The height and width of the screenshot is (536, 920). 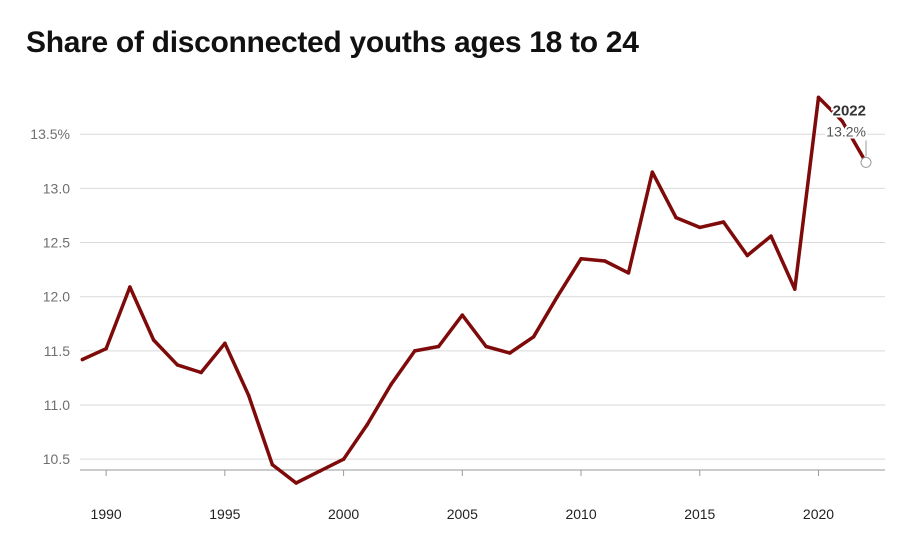 I want to click on end-annotation: 2022 13.2%, so click(x=848, y=134).